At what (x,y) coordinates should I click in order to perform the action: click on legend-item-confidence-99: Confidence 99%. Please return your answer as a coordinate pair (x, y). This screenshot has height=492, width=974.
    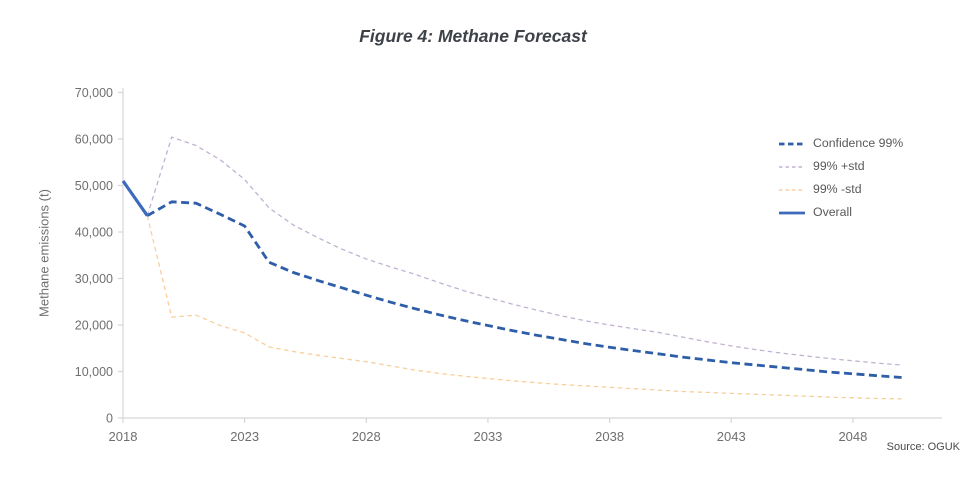
    Looking at the image, I should click on (840, 143).